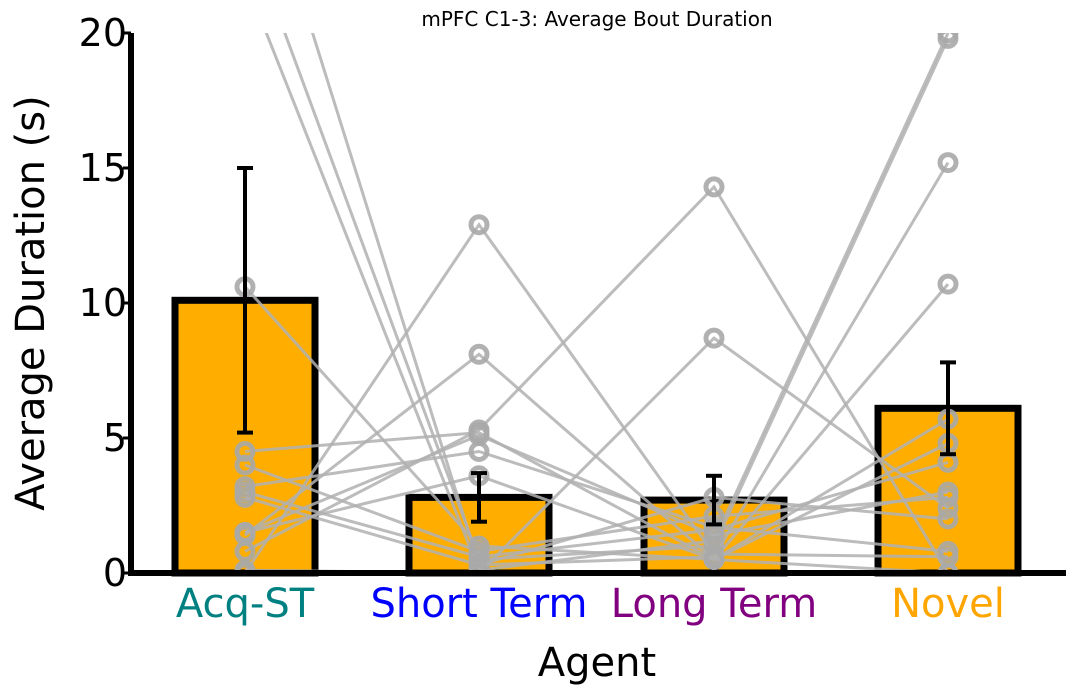  I want to click on y-tick-label: 0, so click(115, 573).